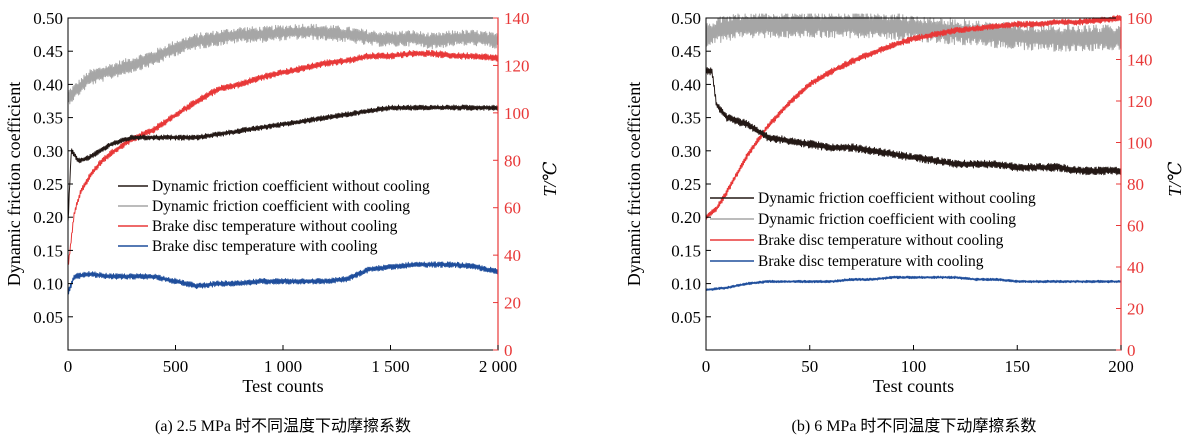  What do you see at coordinates (914, 366) in the screenshot?
I see `x-tick-label: 100` at bounding box center [914, 366].